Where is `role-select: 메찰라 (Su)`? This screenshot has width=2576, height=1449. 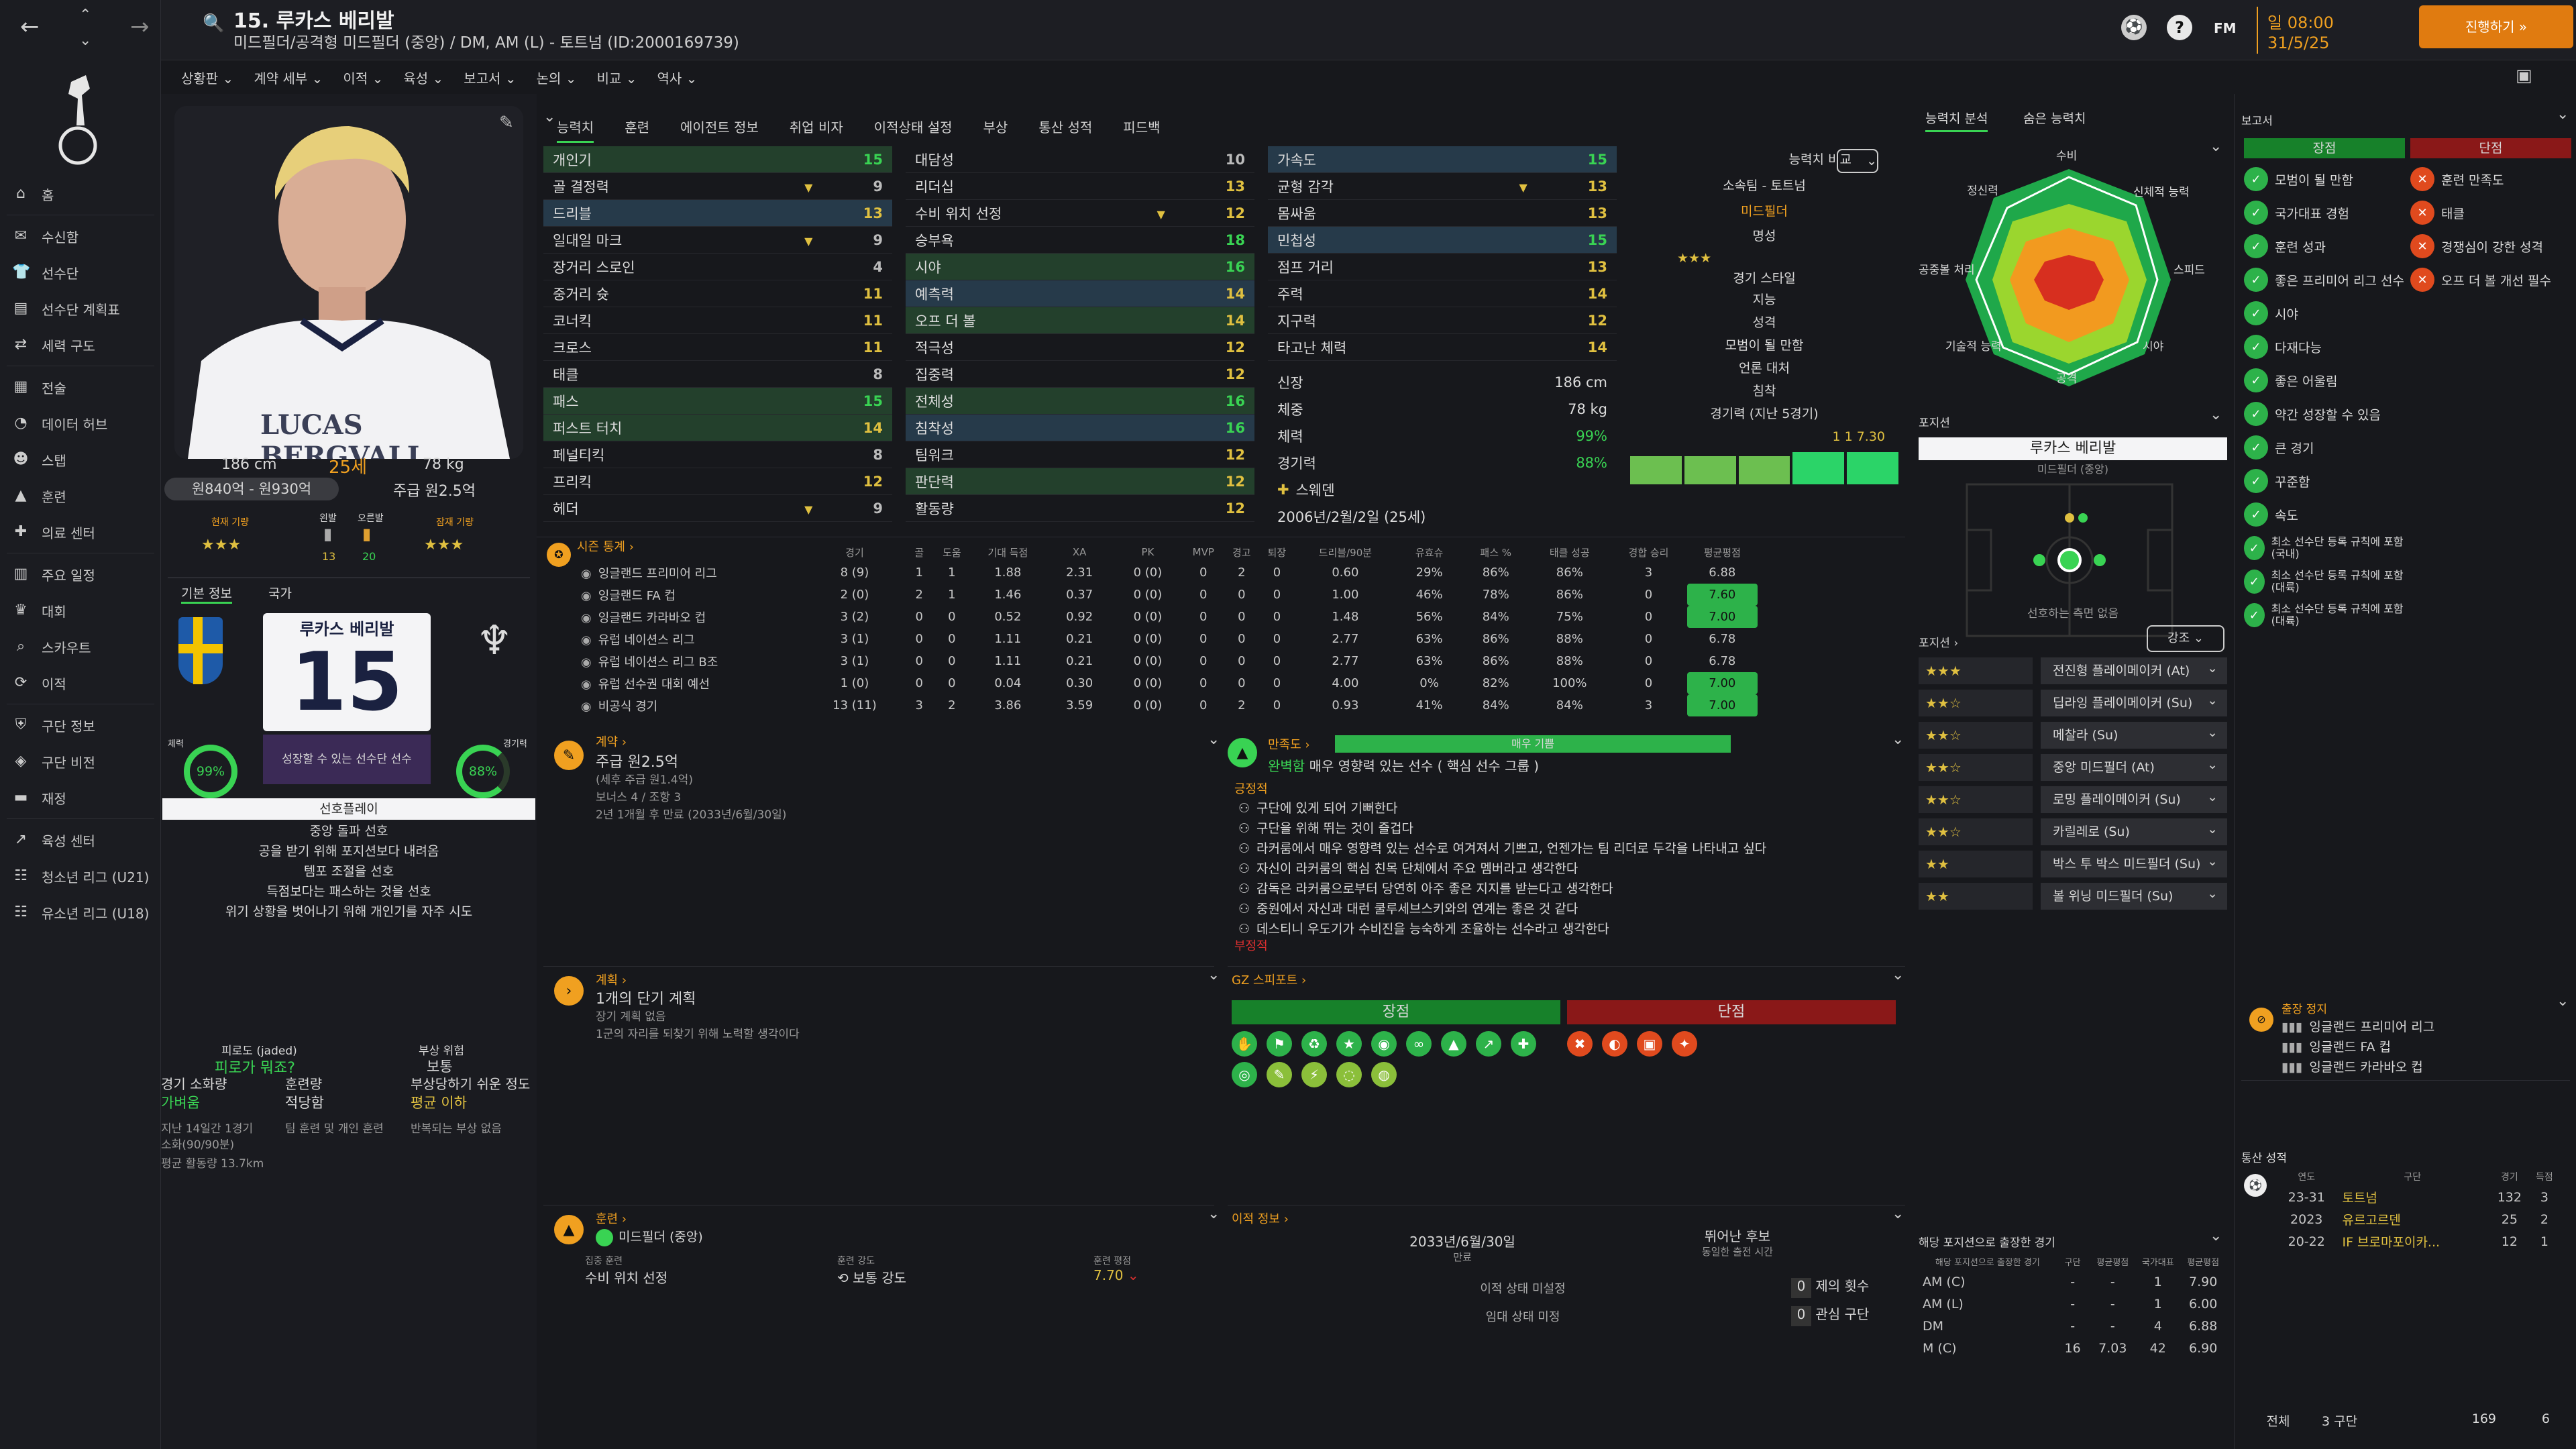 role-select: 메찰라 (Su) is located at coordinates (2134, 734).